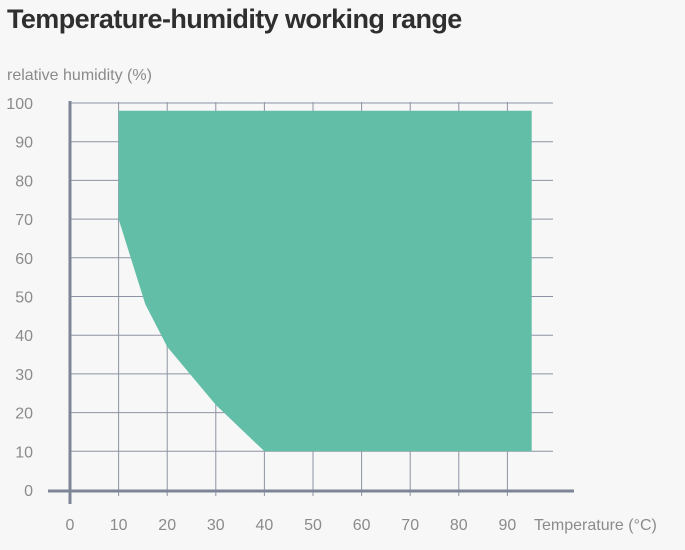  Describe the element at coordinates (70, 525) in the screenshot. I see `x-tick-label-0: 0` at that location.